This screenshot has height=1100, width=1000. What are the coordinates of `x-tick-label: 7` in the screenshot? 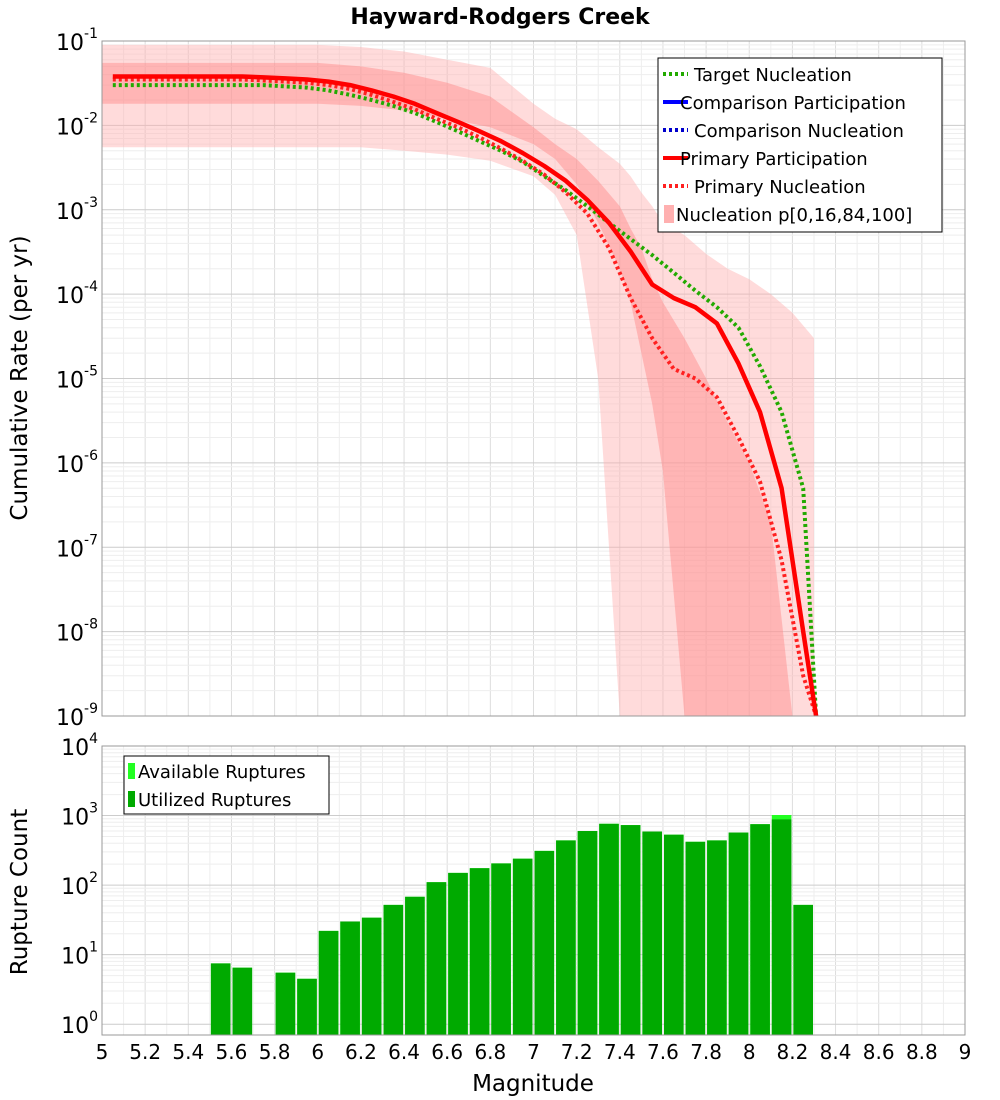 It's located at (533, 1052).